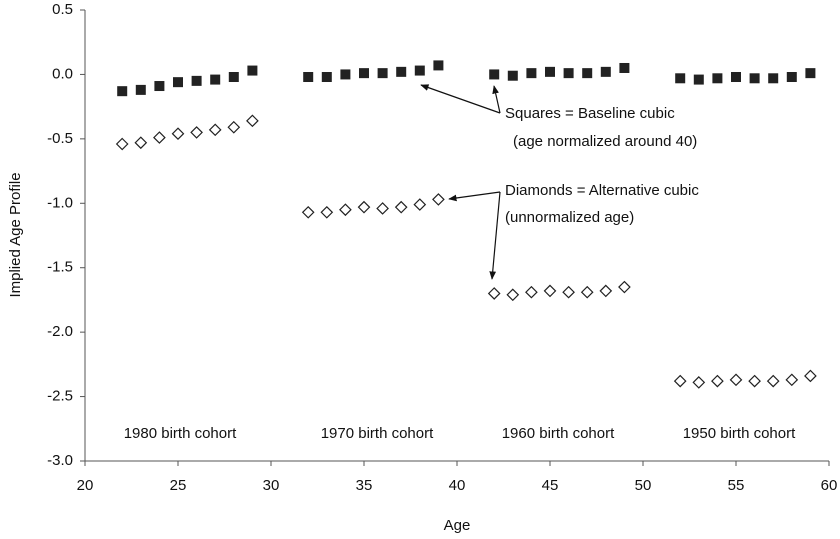  Describe the element at coordinates (62, 73) in the screenshot. I see `y-tick-label: 0.0` at that location.